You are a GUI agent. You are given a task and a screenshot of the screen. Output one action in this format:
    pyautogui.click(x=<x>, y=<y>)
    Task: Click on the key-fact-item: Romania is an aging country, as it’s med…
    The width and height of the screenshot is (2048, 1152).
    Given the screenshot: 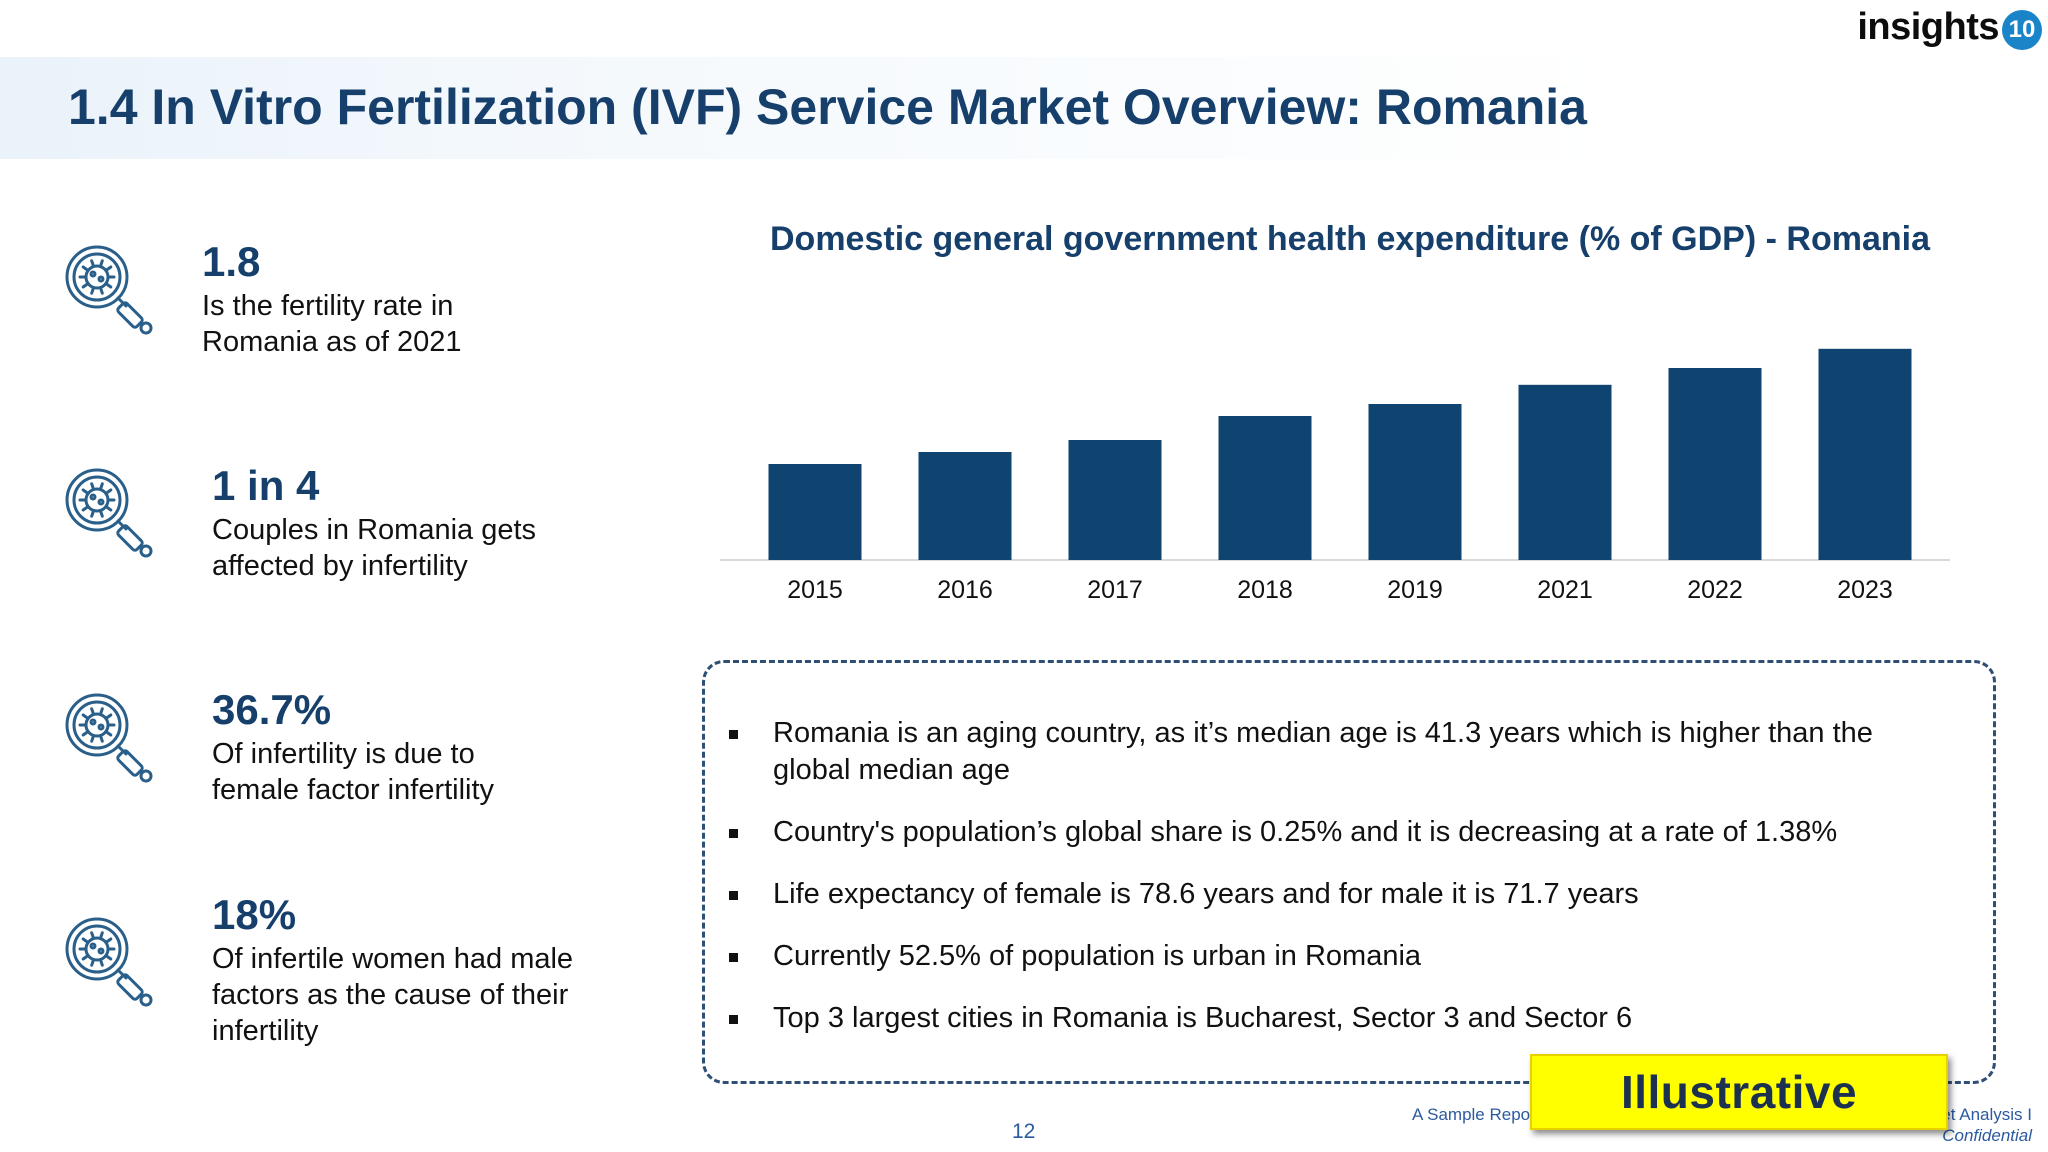 What is the action you would take?
    pyautogui.click(x=1349, y=752)
    